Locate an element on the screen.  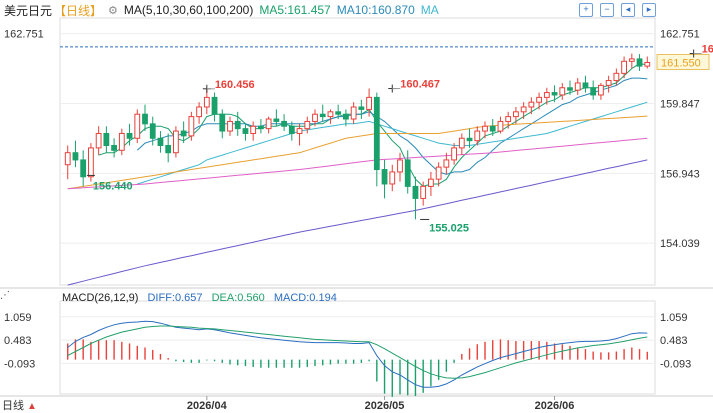
ma-more: MA is located at coordinates (429, 10).